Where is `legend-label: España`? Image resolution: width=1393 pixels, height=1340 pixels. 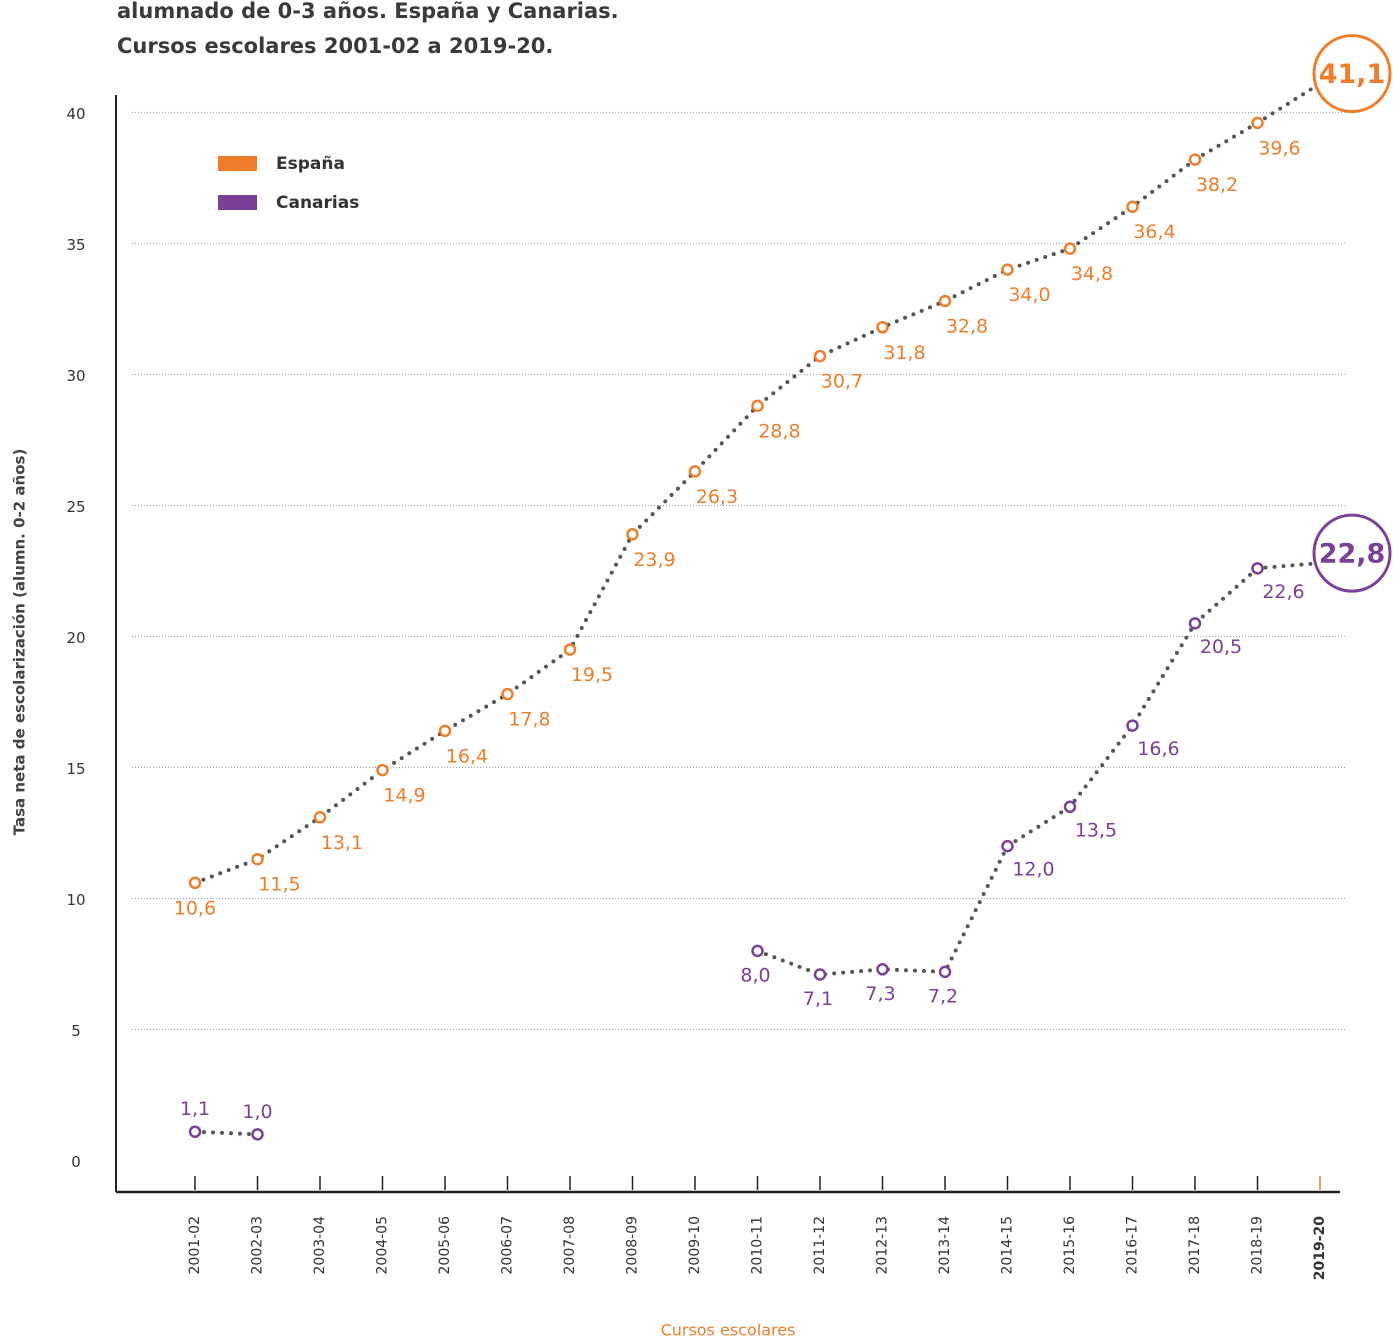 legend-label: España is located at coordinates (310, 164).